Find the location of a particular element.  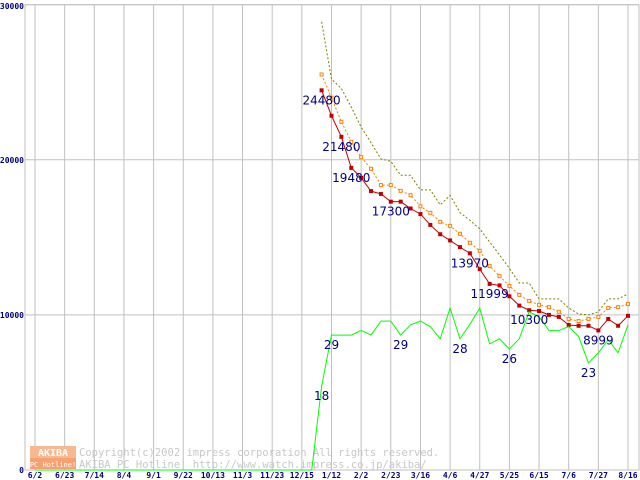

y-tick-label: 20000 is located at coordinates (12, 160).